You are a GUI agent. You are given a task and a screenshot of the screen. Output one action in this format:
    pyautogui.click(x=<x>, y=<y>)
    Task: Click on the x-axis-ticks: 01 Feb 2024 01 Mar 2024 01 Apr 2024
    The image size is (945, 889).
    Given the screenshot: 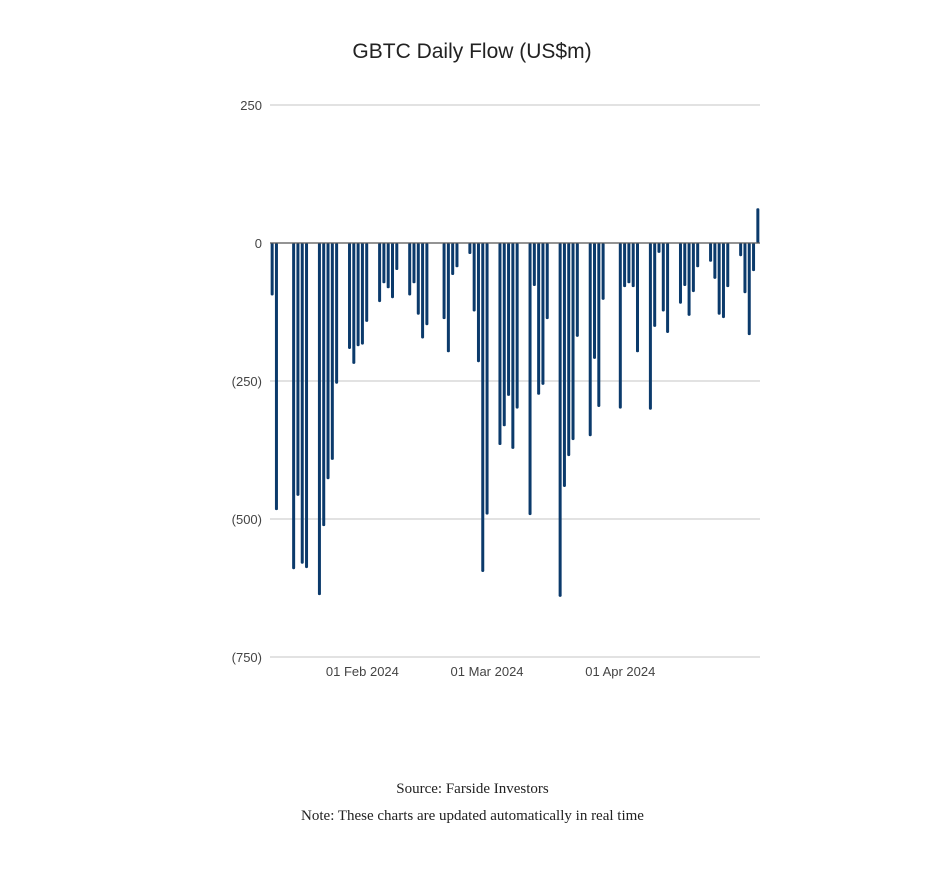 What is the action you would take?
    pyautogui.click(x=490, y=671)
    